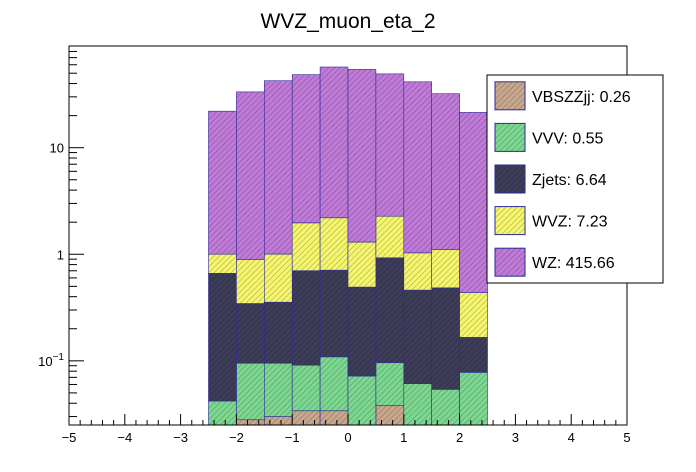  I want to click on series-vvv, so click(348, 391).